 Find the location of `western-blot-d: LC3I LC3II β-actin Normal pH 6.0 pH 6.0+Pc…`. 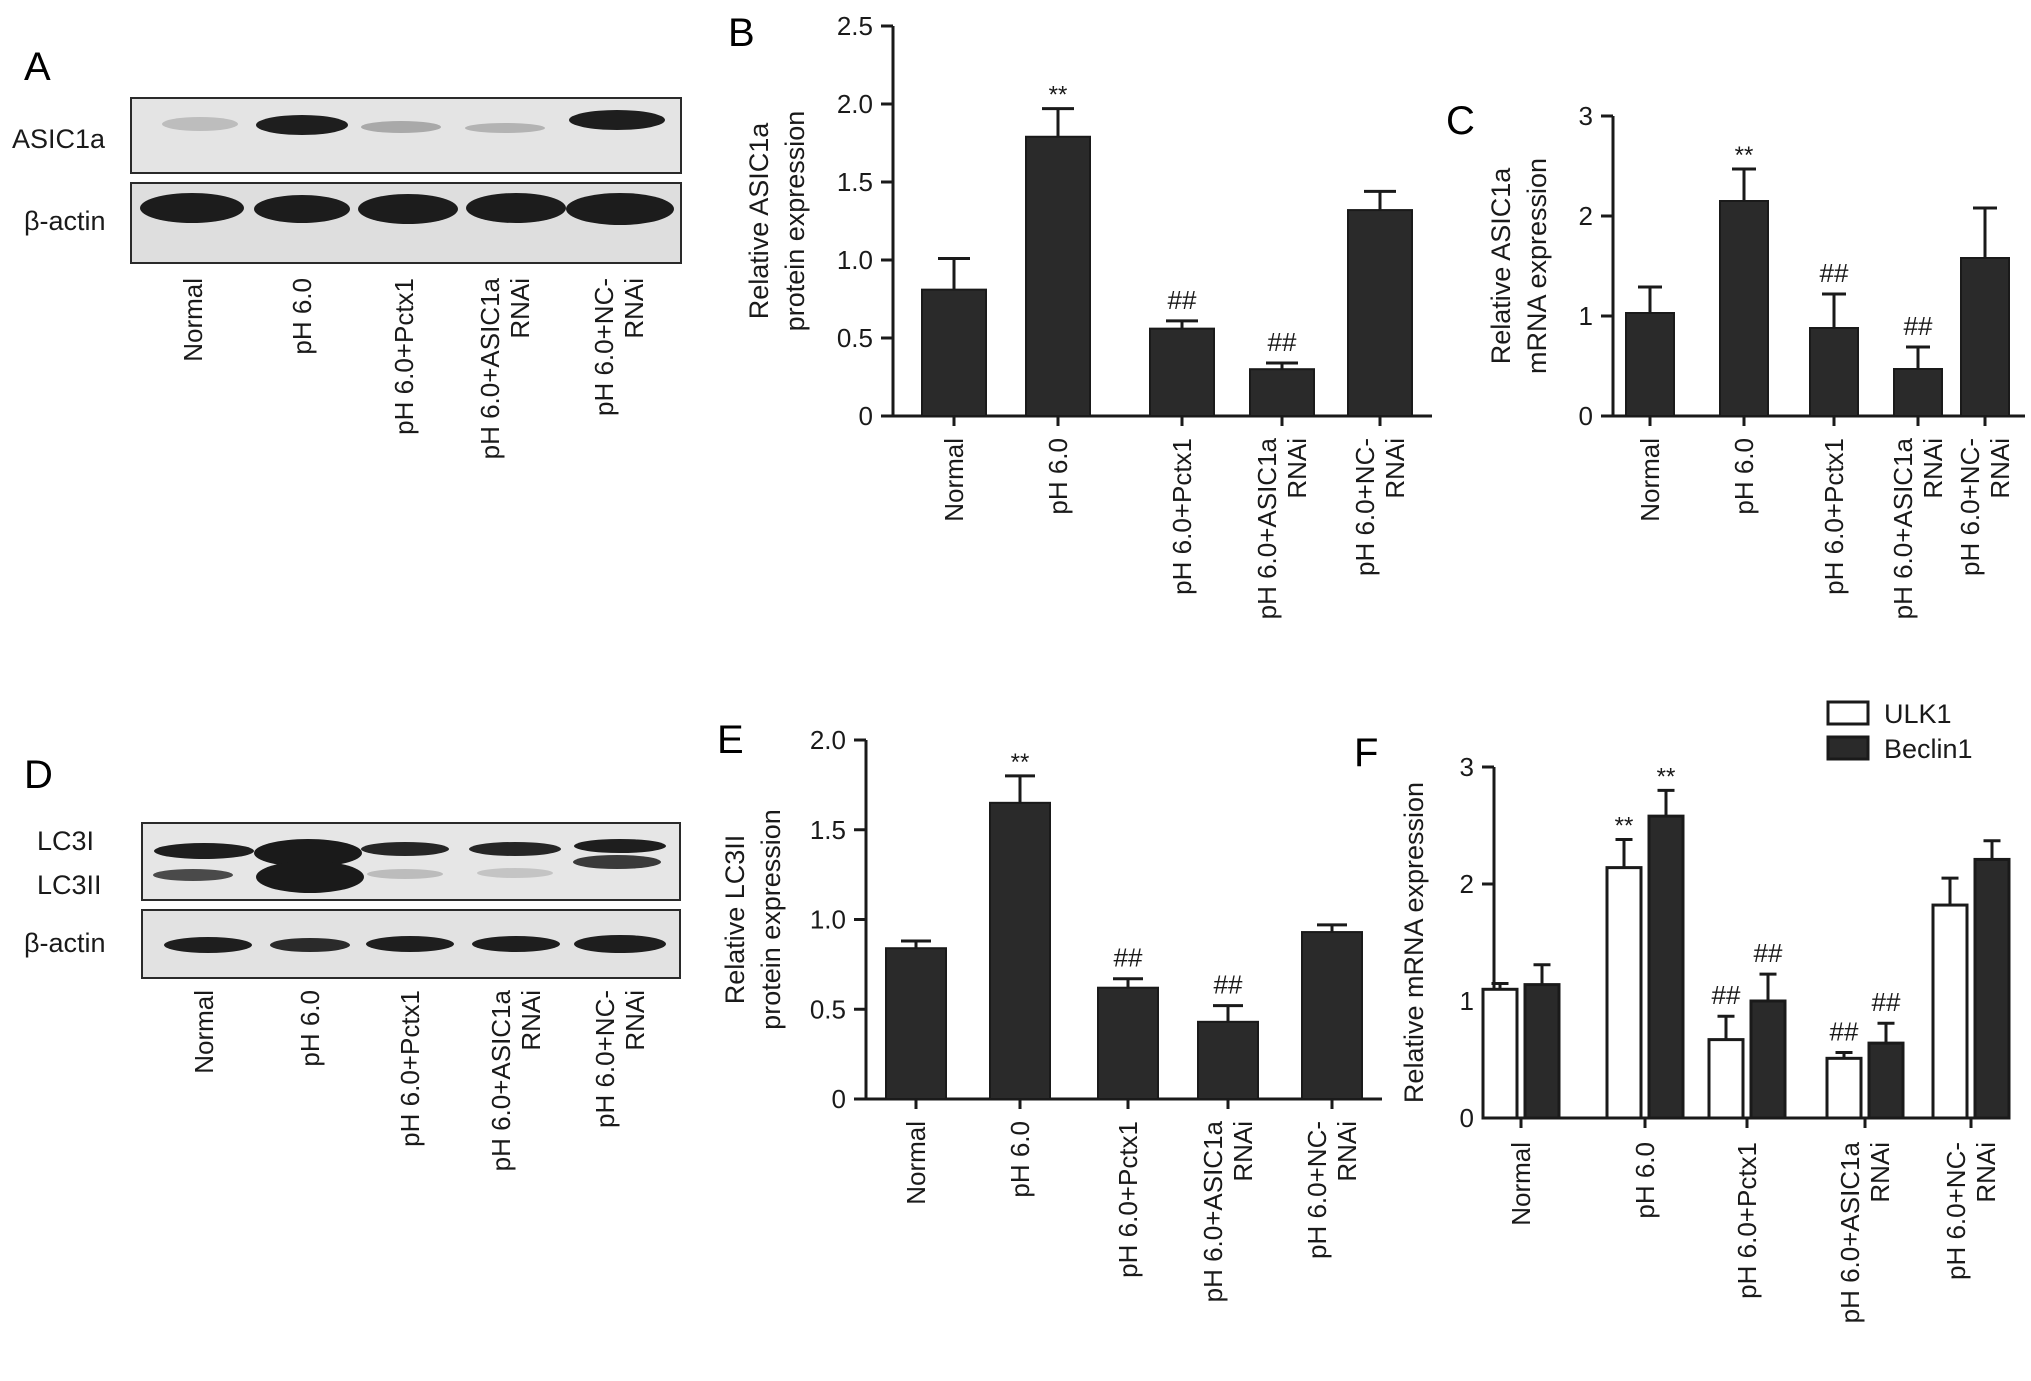

western-blot-d: LC3I LC3II β-actin Normal pH 6.0 pH 6.0+Pc… is located at coordinates (352, 996).